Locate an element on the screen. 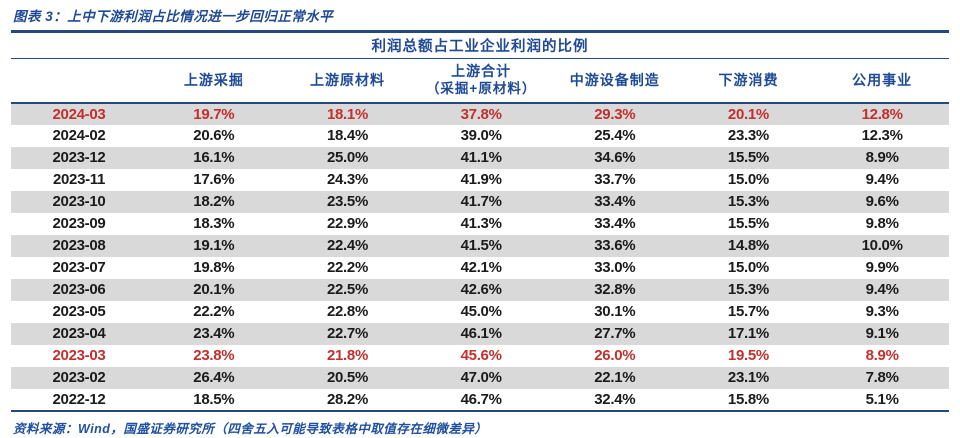  table-row: 2023-10 18.2% 23.5% 41.7% 33.4% 15.3% 9.6% is located at coordinates (480, 201).